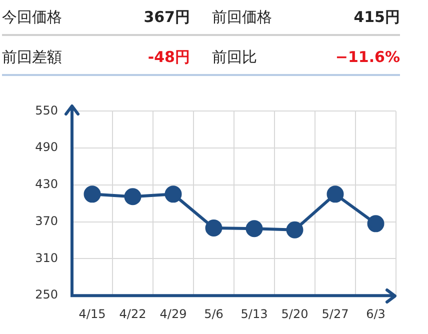 The image size is (428, 334). I want to click on x-tick-label: 4/15, so click(92, 313).